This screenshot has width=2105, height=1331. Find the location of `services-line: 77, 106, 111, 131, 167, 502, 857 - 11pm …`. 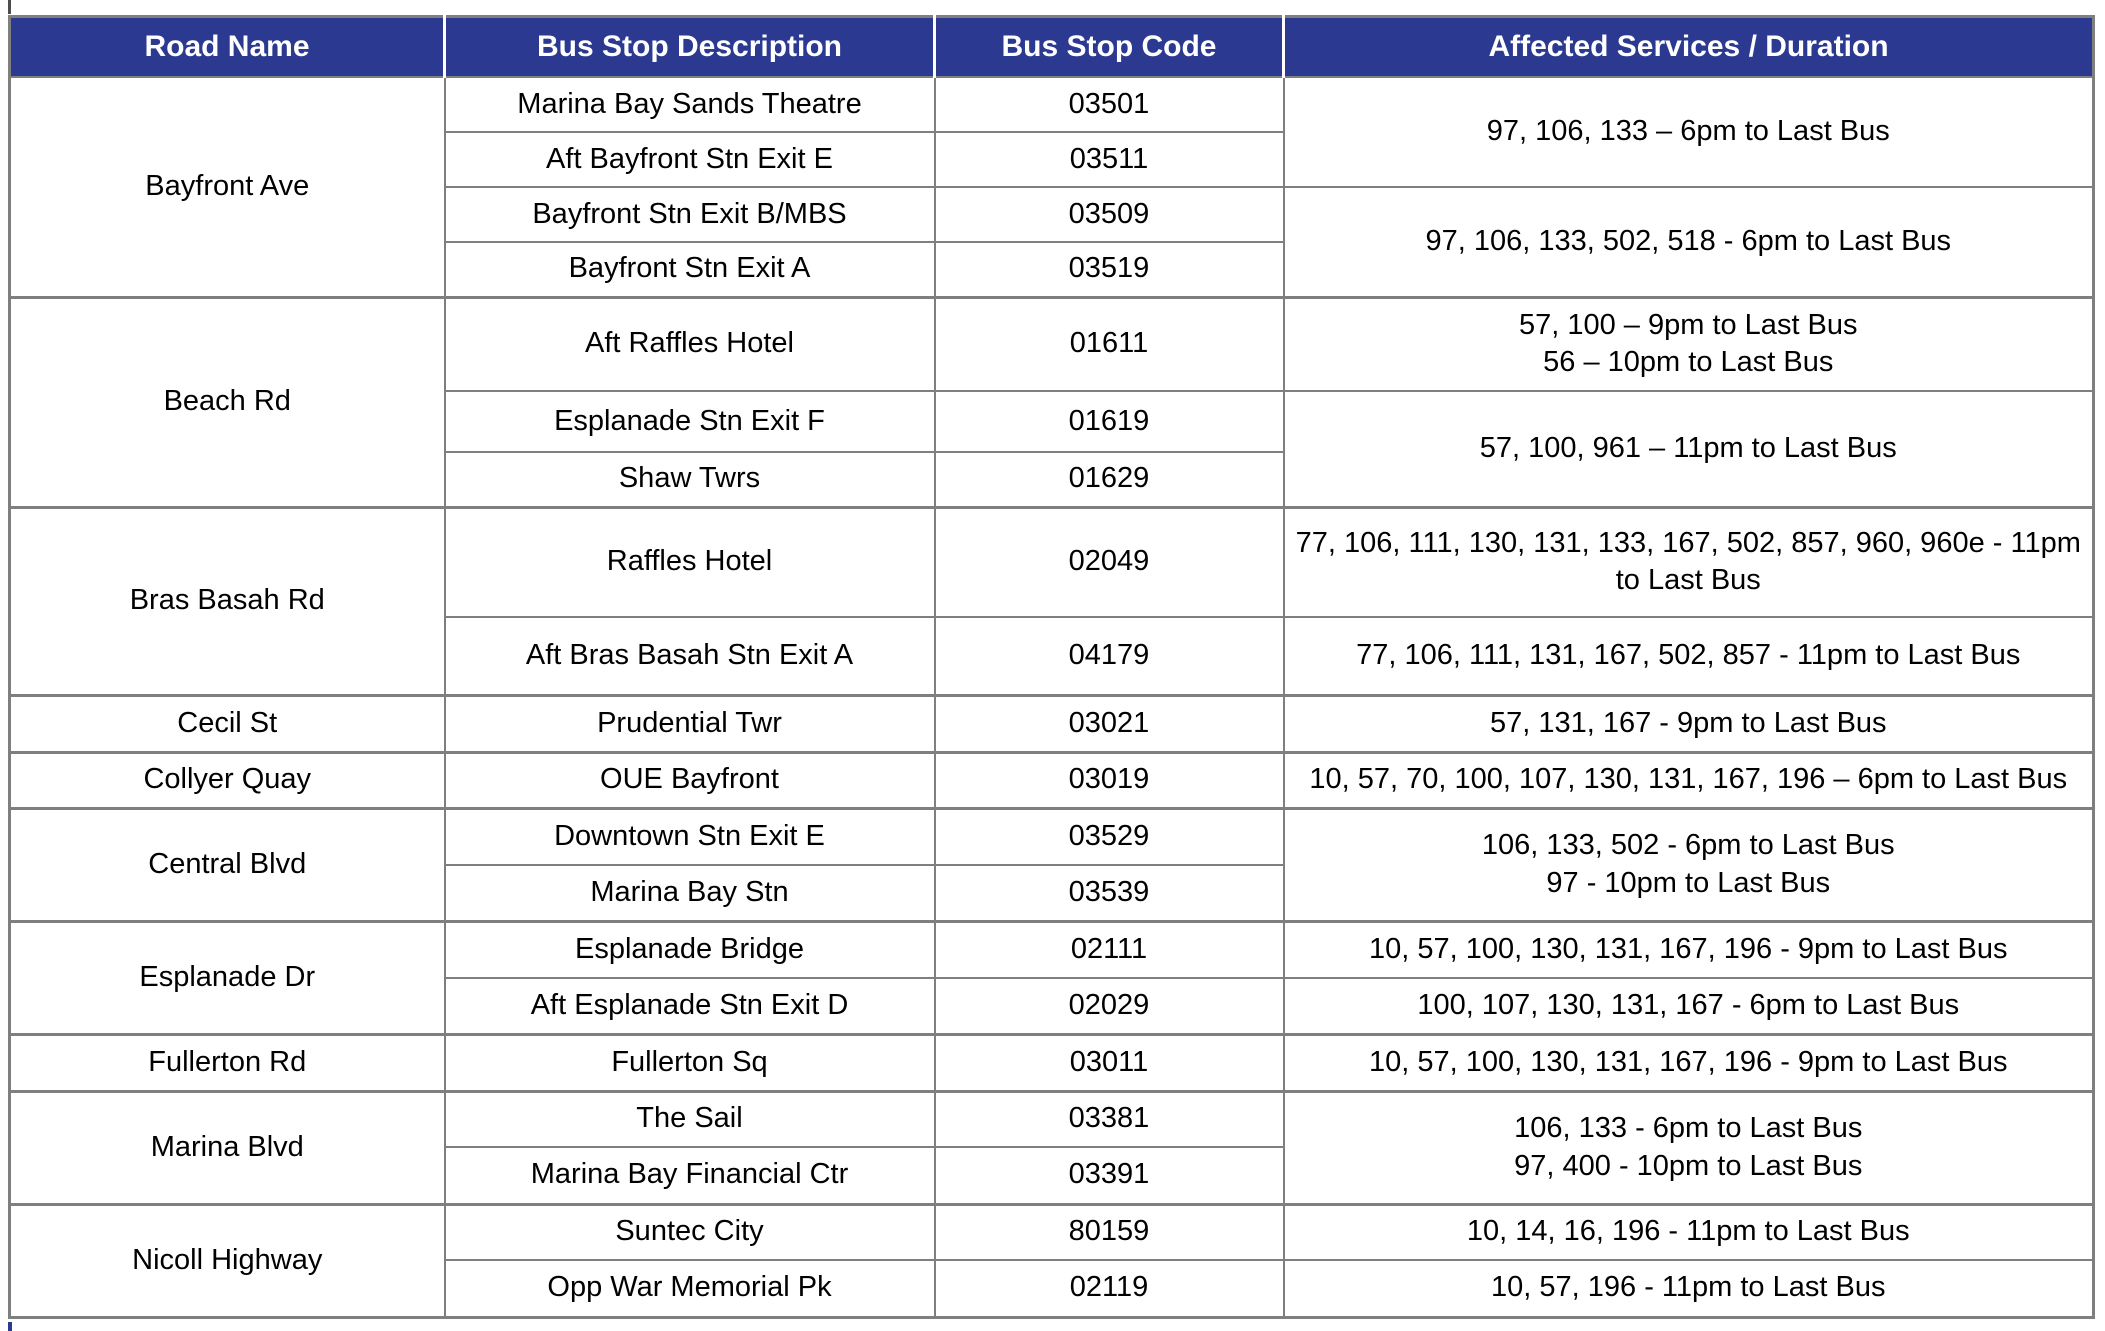

services-line: 77, 106, 111, 131, 167, 502, 857 - 11pm … is located at coordinates (1688, 654).